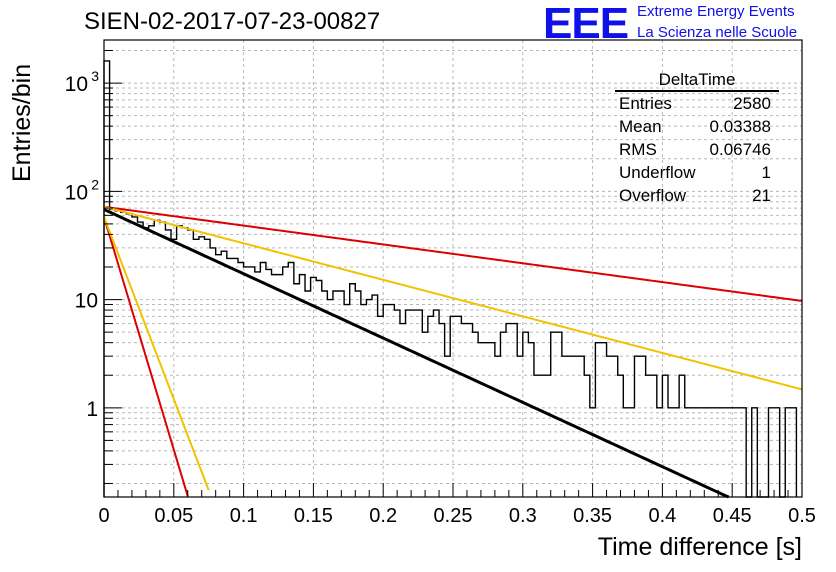 Image resolution: width=836 pixels, height=572 pixels. What do you see at coordinates (662, 516) in the screenshot?
I see `x-tick-label: 0.4` at bounding box center [662, 516].